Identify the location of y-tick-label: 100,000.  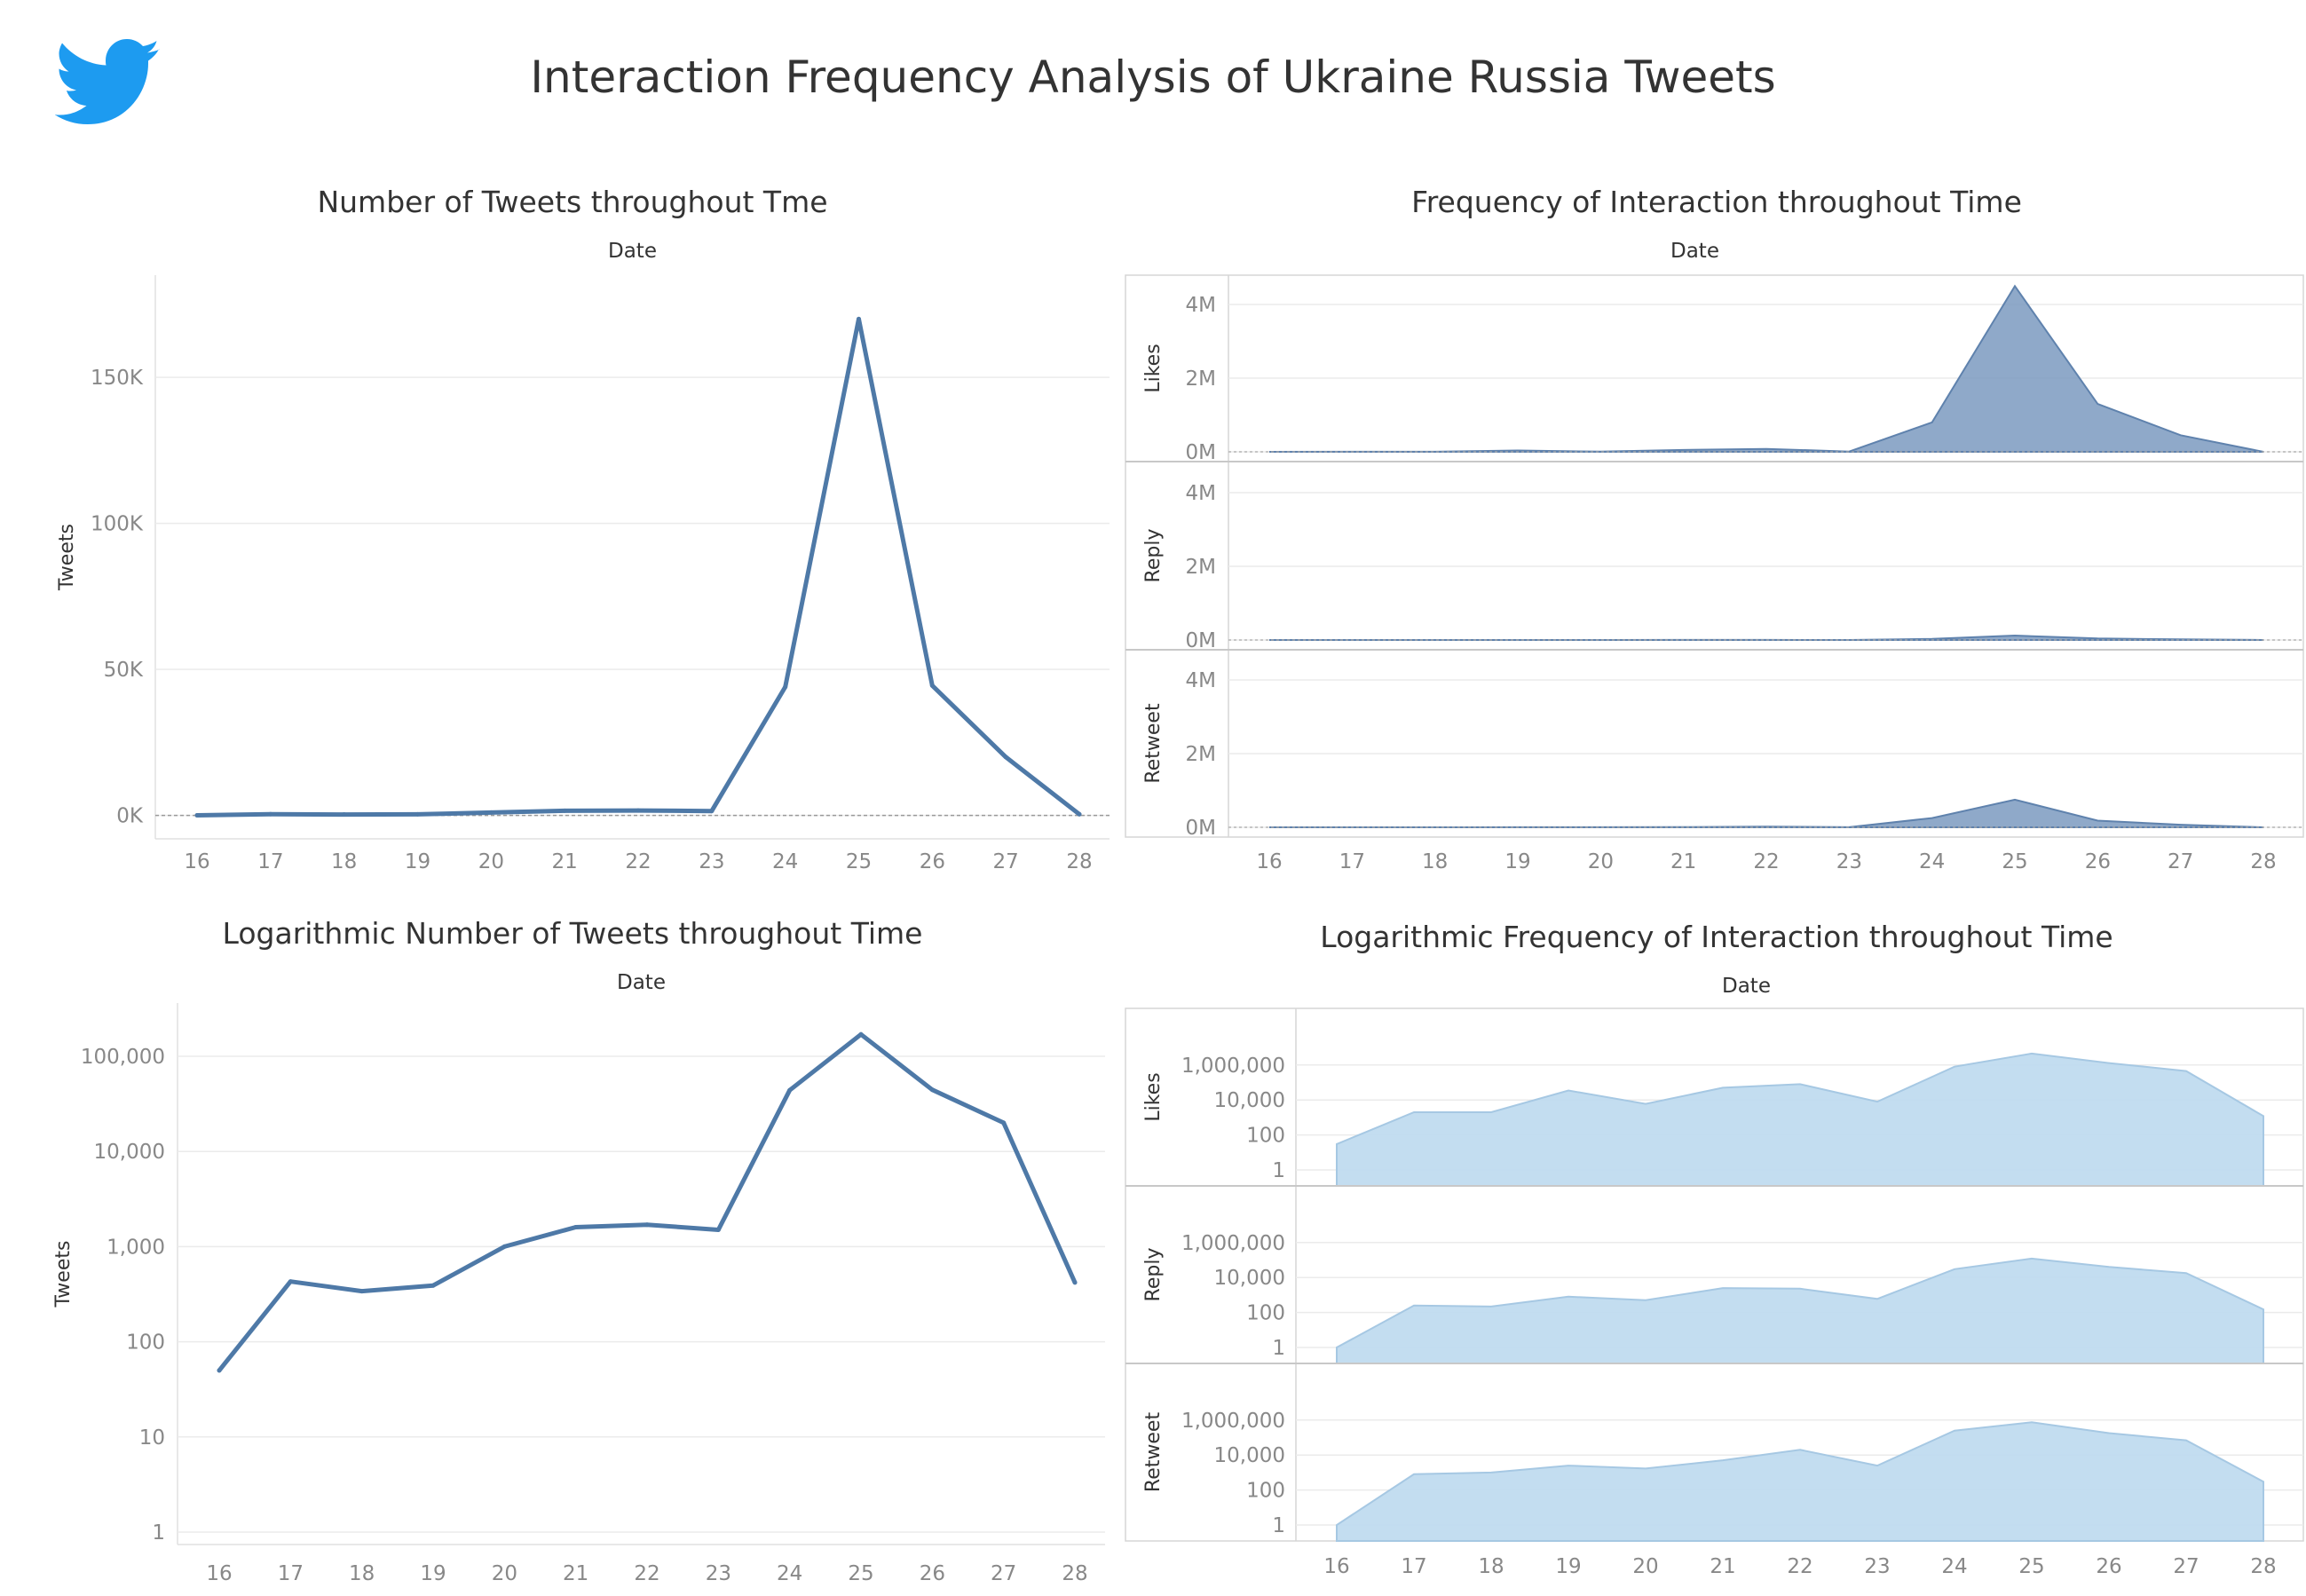
(123, 1057).